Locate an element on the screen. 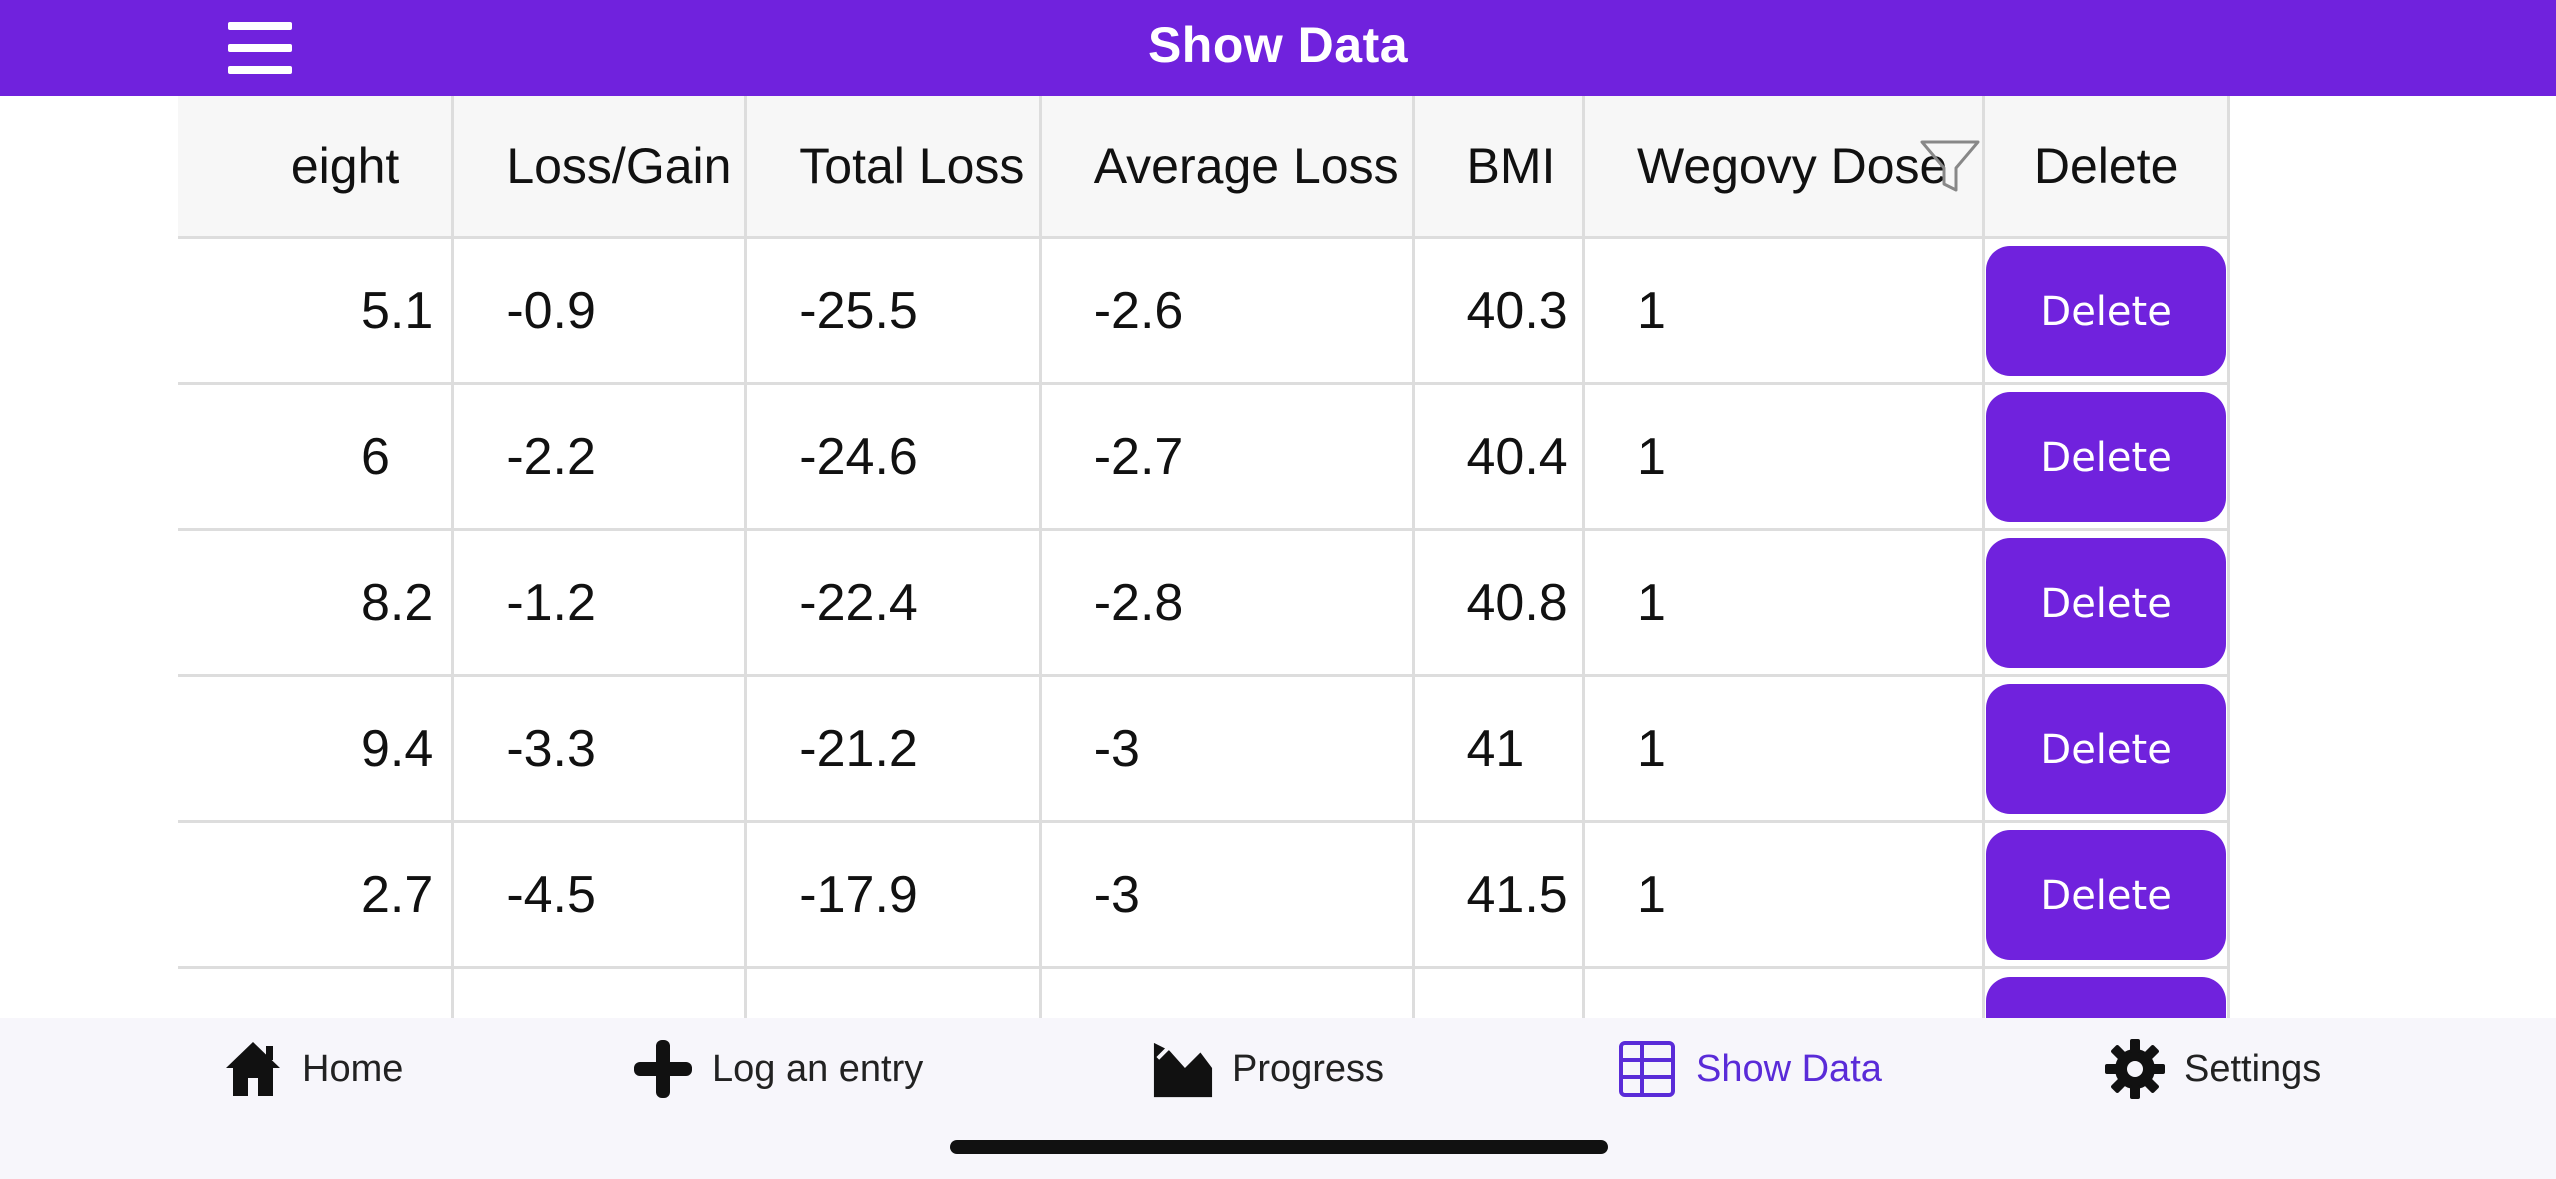 Image resolution: width=2556 pixels, height=1179 pixels. column-header-average-loss: Average Loss is located at coordinates (1226, 167).